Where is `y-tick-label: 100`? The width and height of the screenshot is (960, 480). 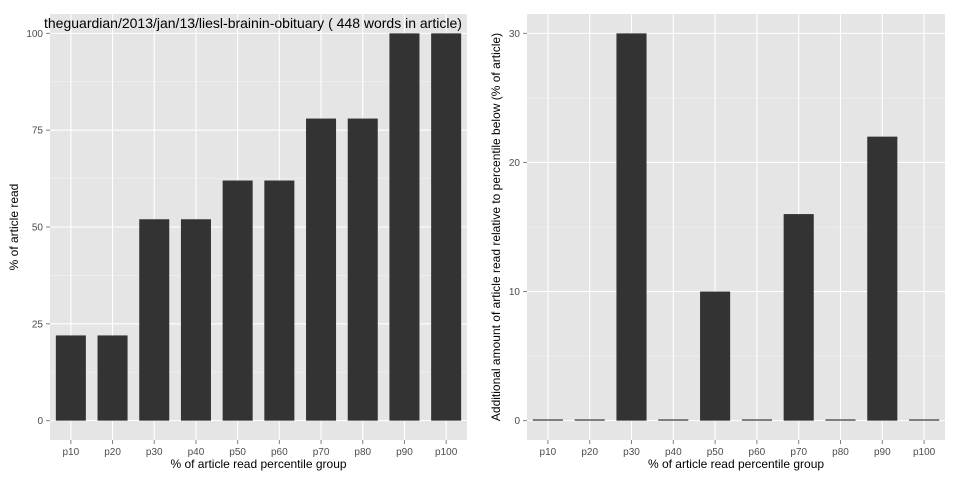 y-tick-label: 100 is located at coordinates (34, 34).